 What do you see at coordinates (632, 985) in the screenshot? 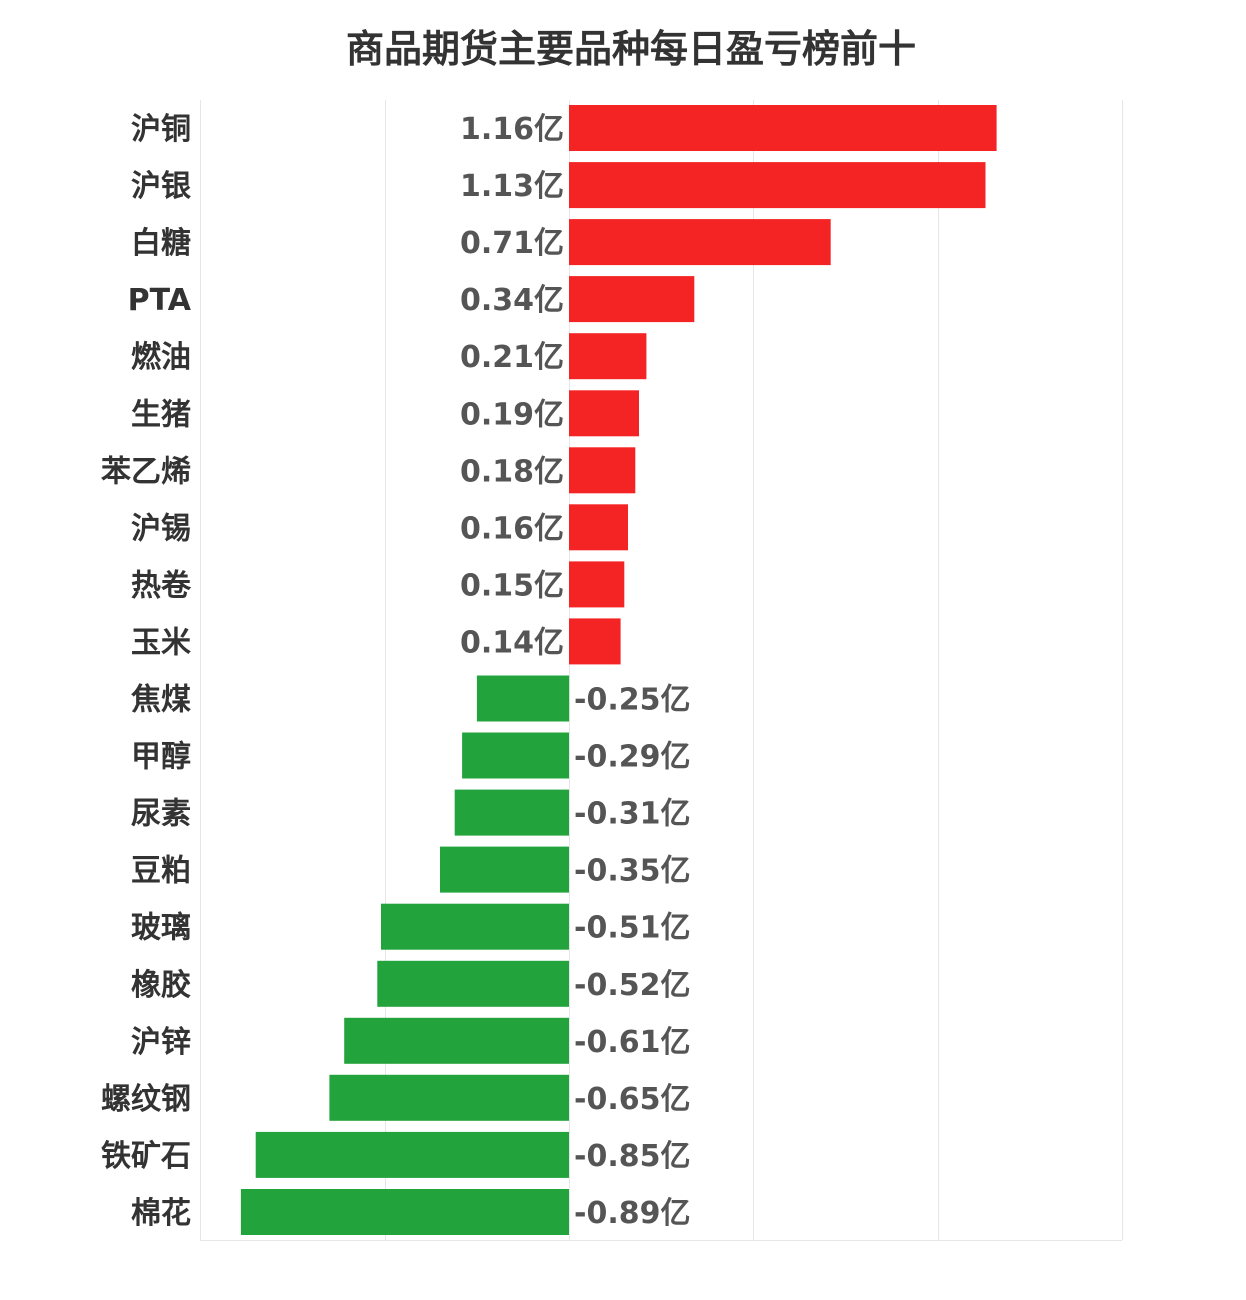
I see `value-label: -0.52亿` at bounding box center [632, 985].